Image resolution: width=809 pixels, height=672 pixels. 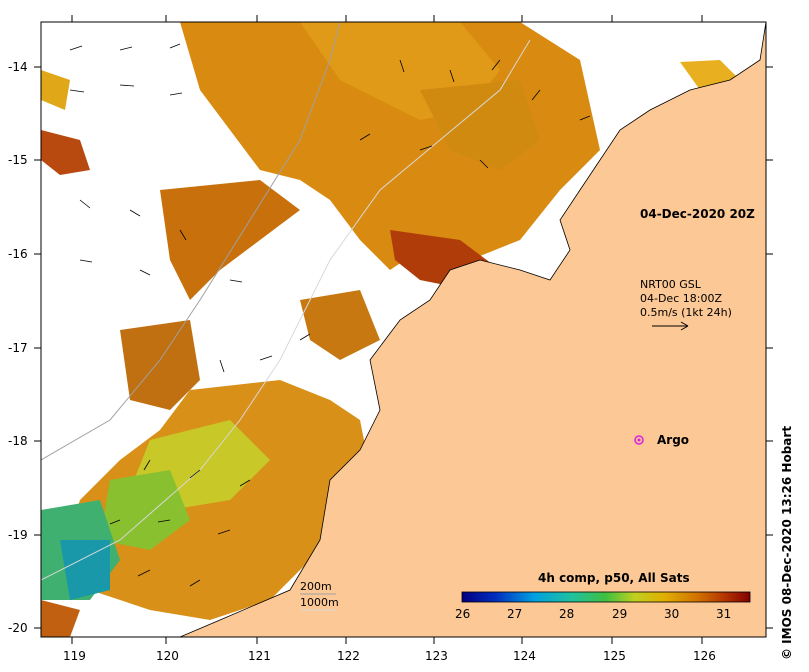 I want to click on lat-tick-label: -14, so click(x=18, y=67).